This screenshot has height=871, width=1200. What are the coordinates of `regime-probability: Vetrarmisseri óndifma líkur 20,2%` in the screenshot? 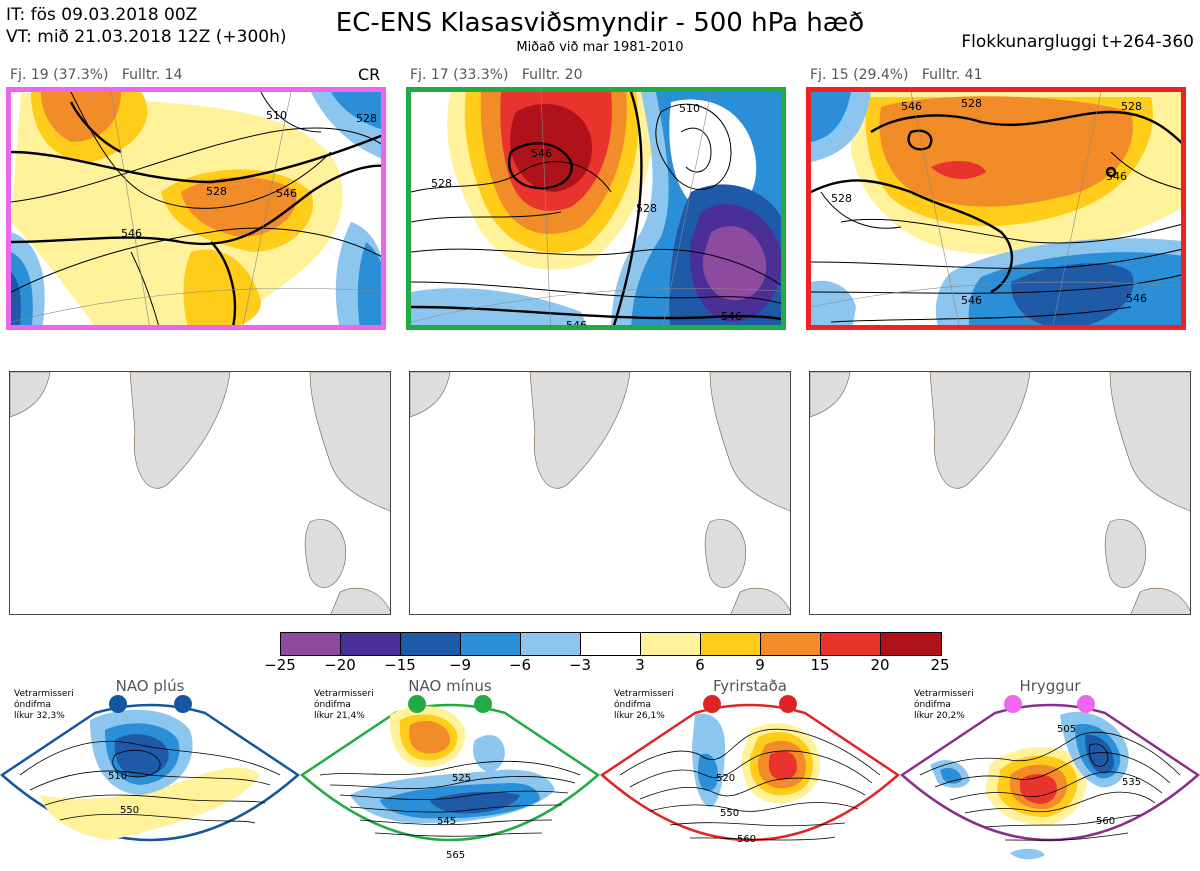 It's located at (944, 705).